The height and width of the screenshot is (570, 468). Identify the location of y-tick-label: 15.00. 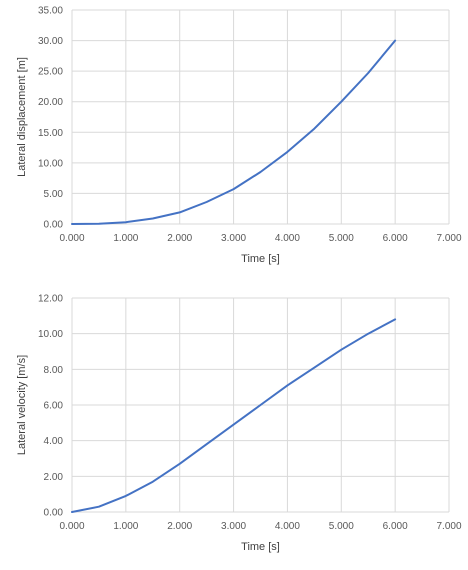
(50, 133).